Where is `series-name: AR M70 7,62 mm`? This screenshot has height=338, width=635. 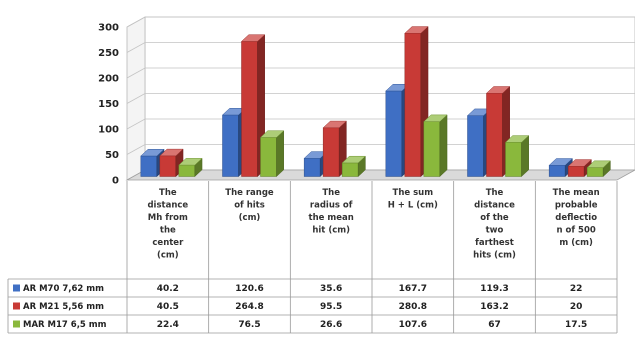
series-name: AR M70 7,62 mm is located at coordinates (63, 289).